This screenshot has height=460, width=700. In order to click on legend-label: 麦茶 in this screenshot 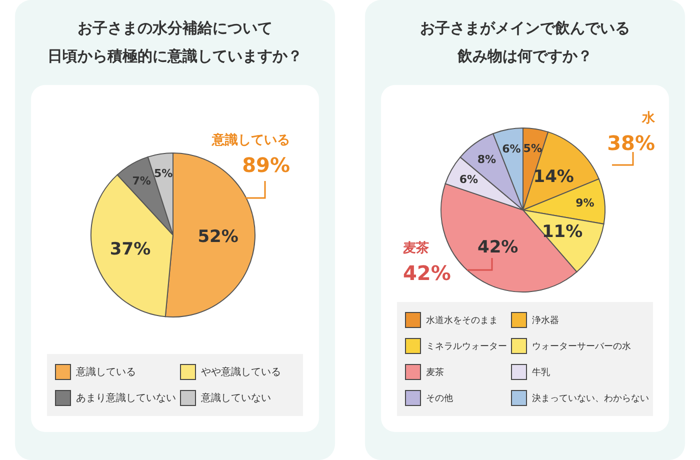, I will do `click(435, 372)`.